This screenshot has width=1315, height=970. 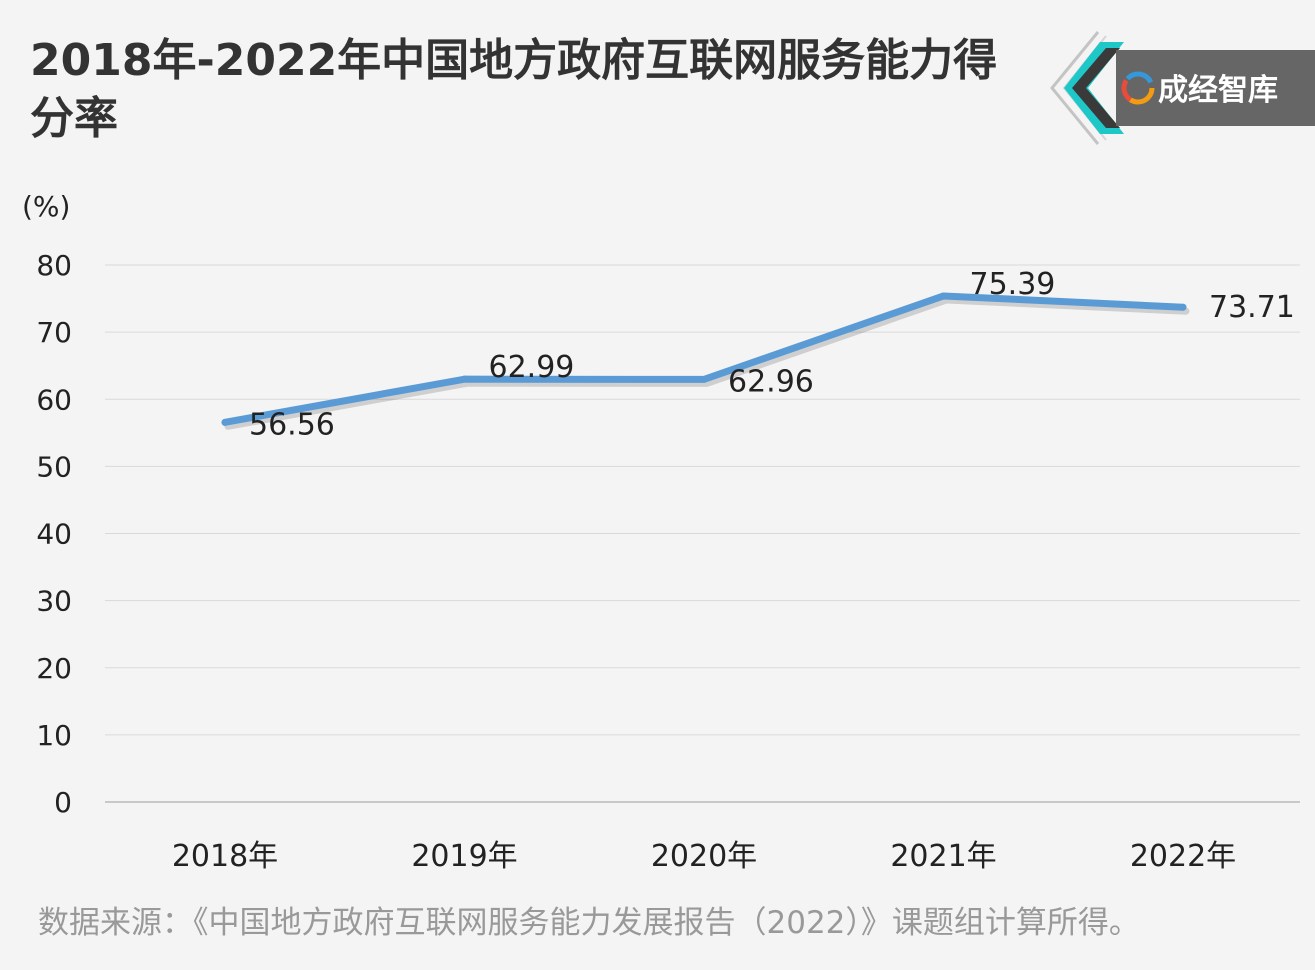 I want to click on data-label: 56.56, so click(x=292, y=424).